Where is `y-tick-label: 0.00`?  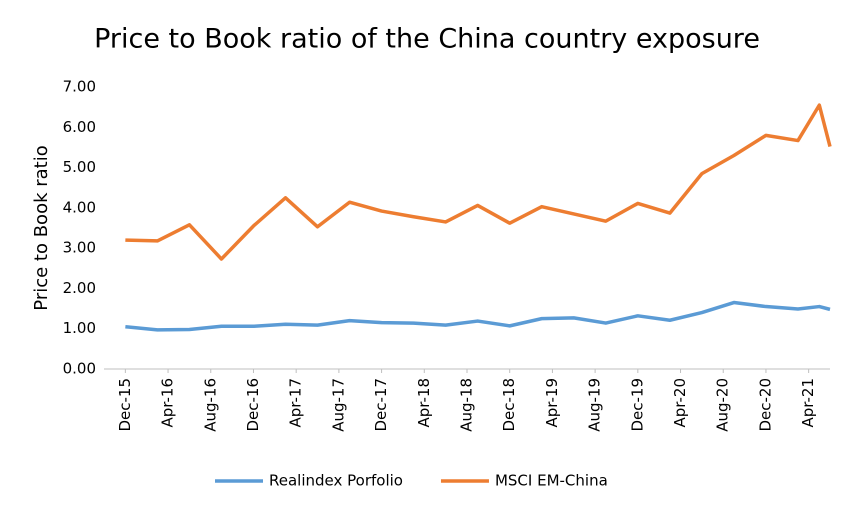 y-tick-label: 0.00 is located at coordinates (79, 369).